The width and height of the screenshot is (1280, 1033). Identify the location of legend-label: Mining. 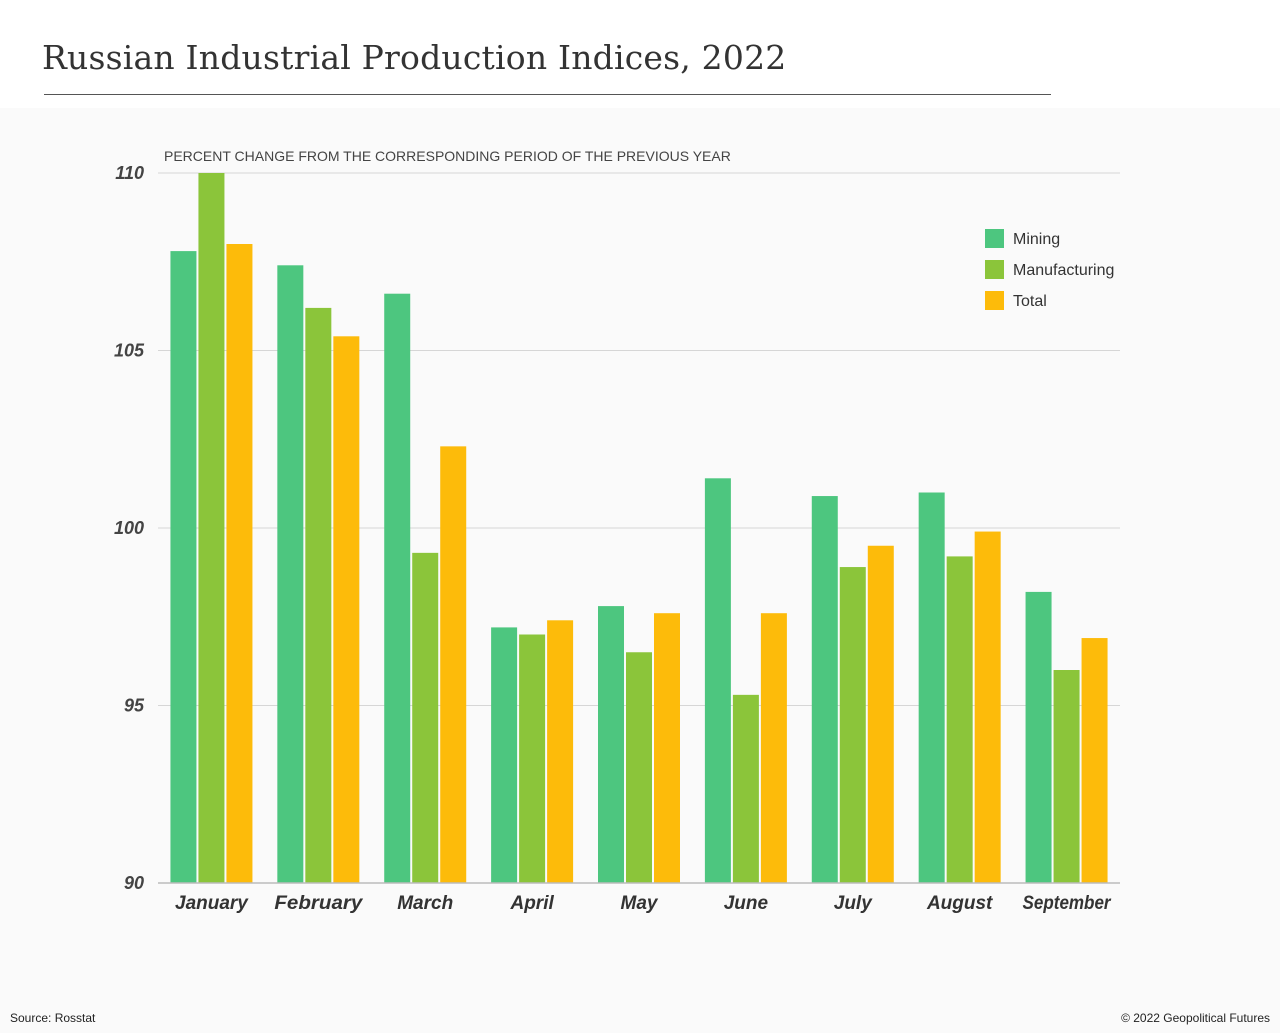
(1036, 239).